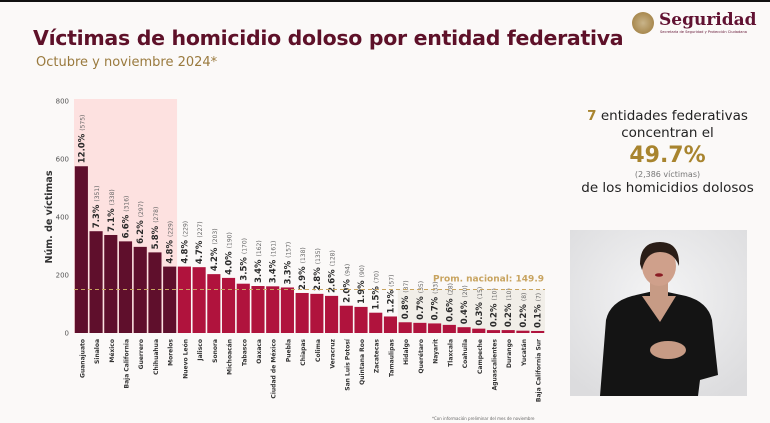 The width and height of the screenshot is (770, 423). What do you see at coordinates (509, 294) in the screenshot?
I see `count-label: (10)` at bounding box center [509, 294].